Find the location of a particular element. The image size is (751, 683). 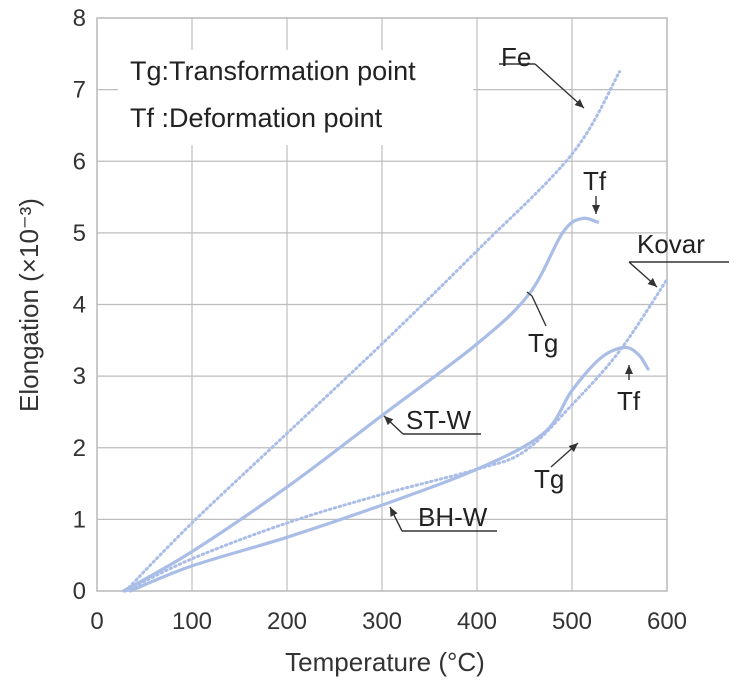

annotation-label: Kovar is located at coordinates (671, 244).